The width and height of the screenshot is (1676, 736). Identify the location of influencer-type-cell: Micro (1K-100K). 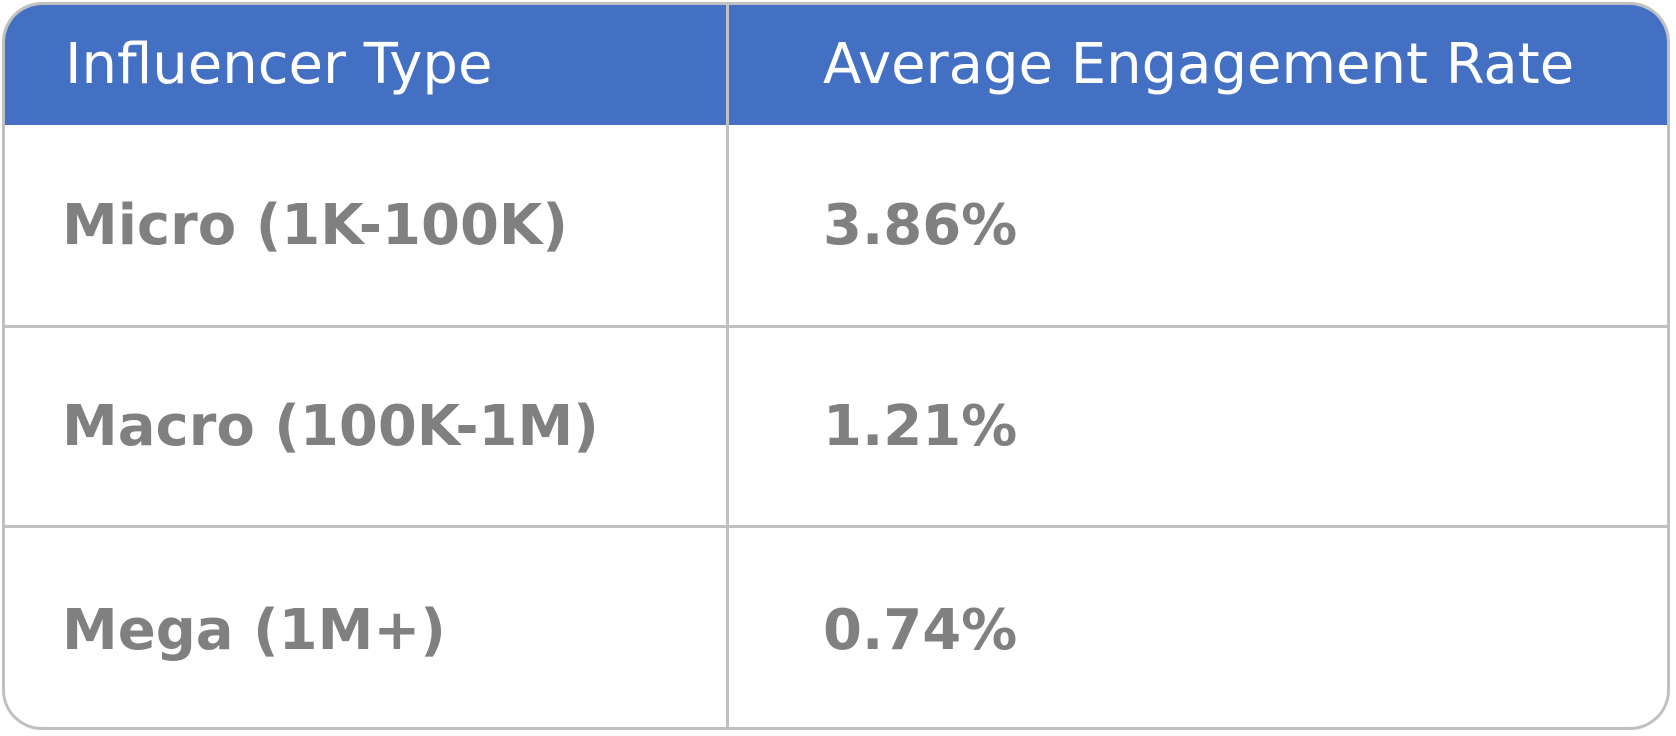
(315, 225).